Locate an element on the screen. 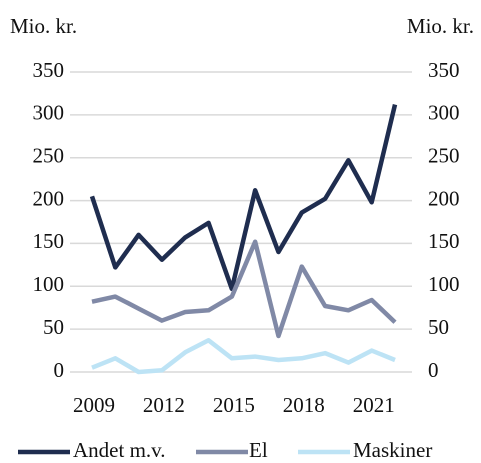 The height and width of the screenshot is (463, 481). y-tick-label: 350 is located at coordinates (49, 70).